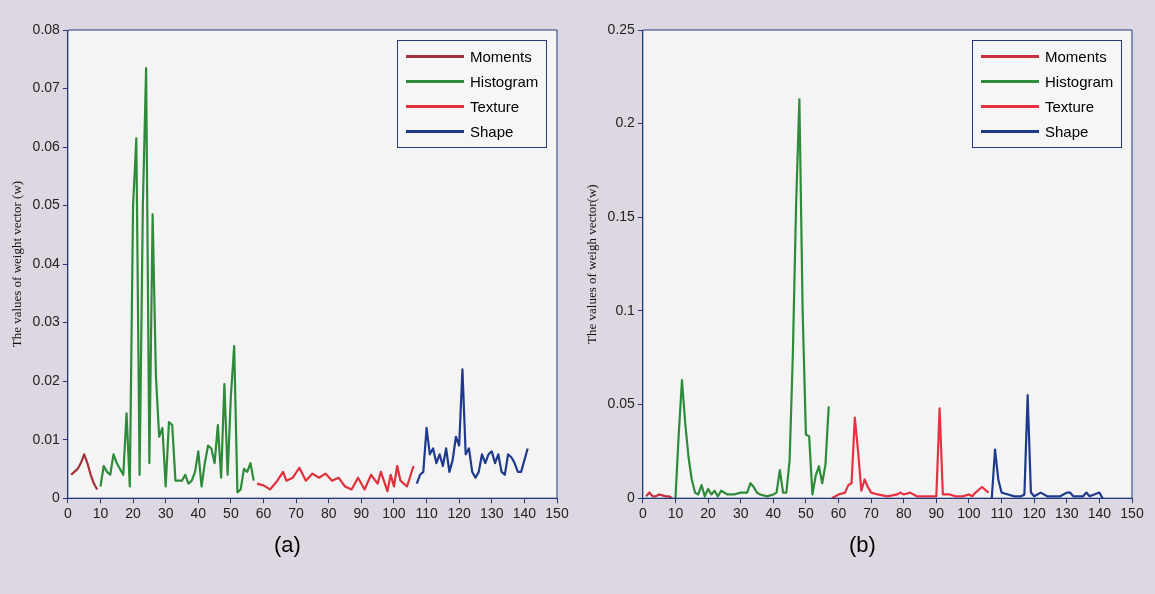 The width and height of the screenshot is (1155, 594). I want to click on y-tick-label: 0.01, so click(46, 438).